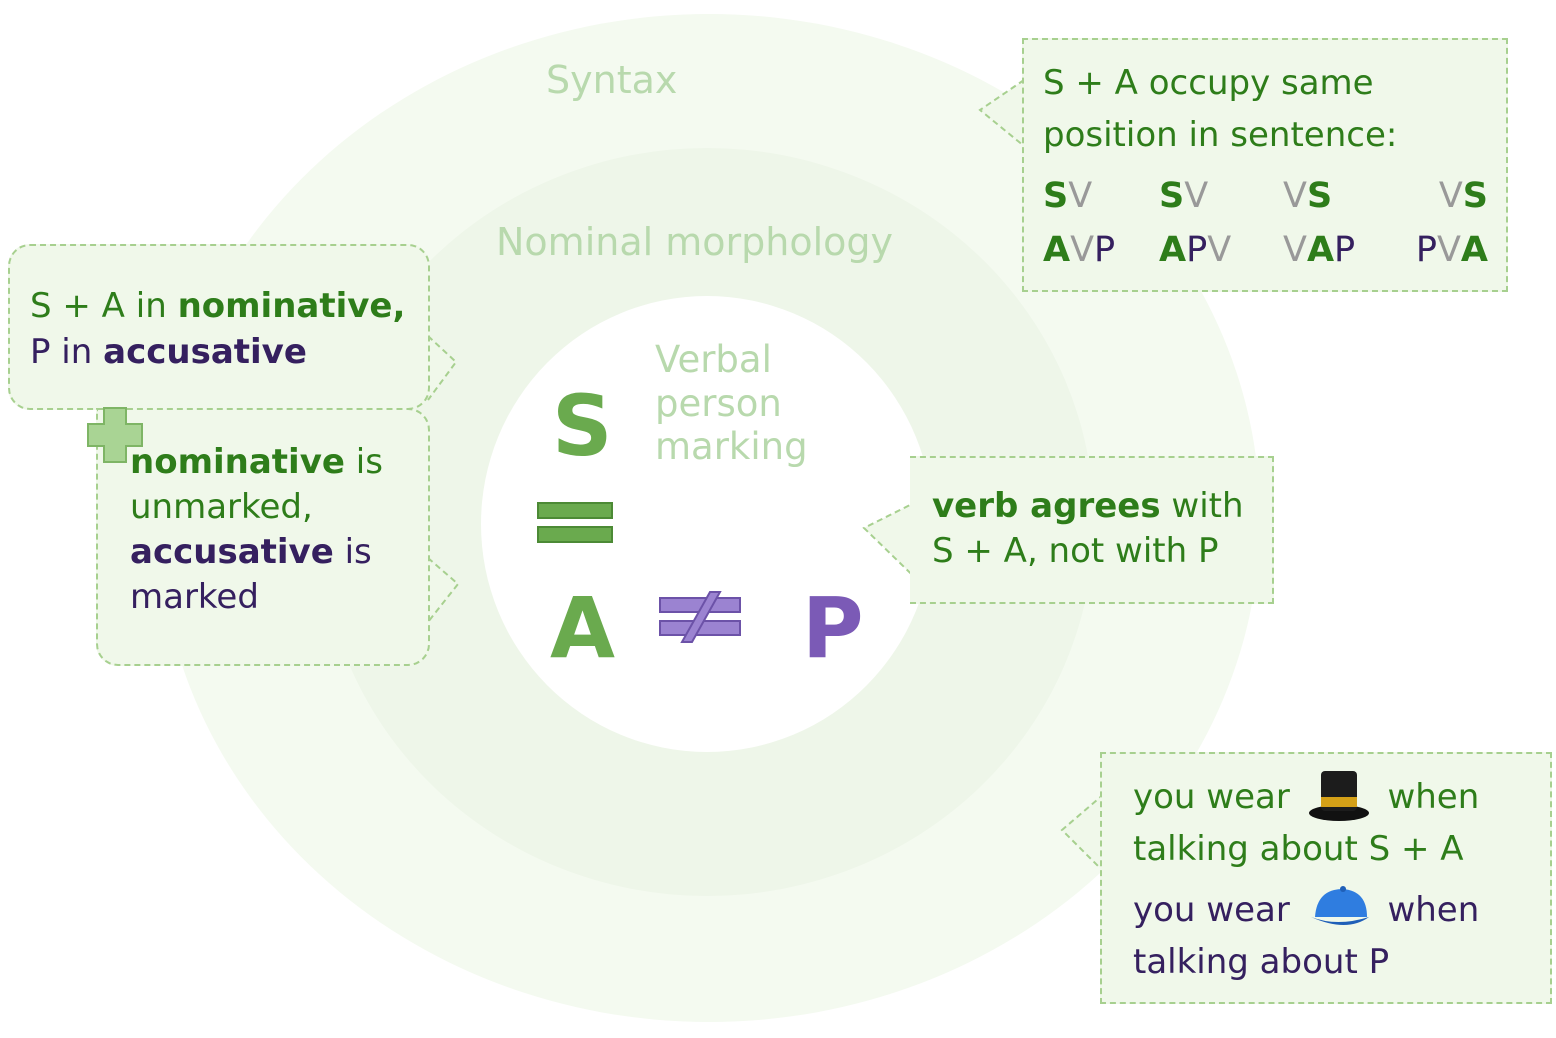  I want to click on top-hat-icon, so click(1338, 795).